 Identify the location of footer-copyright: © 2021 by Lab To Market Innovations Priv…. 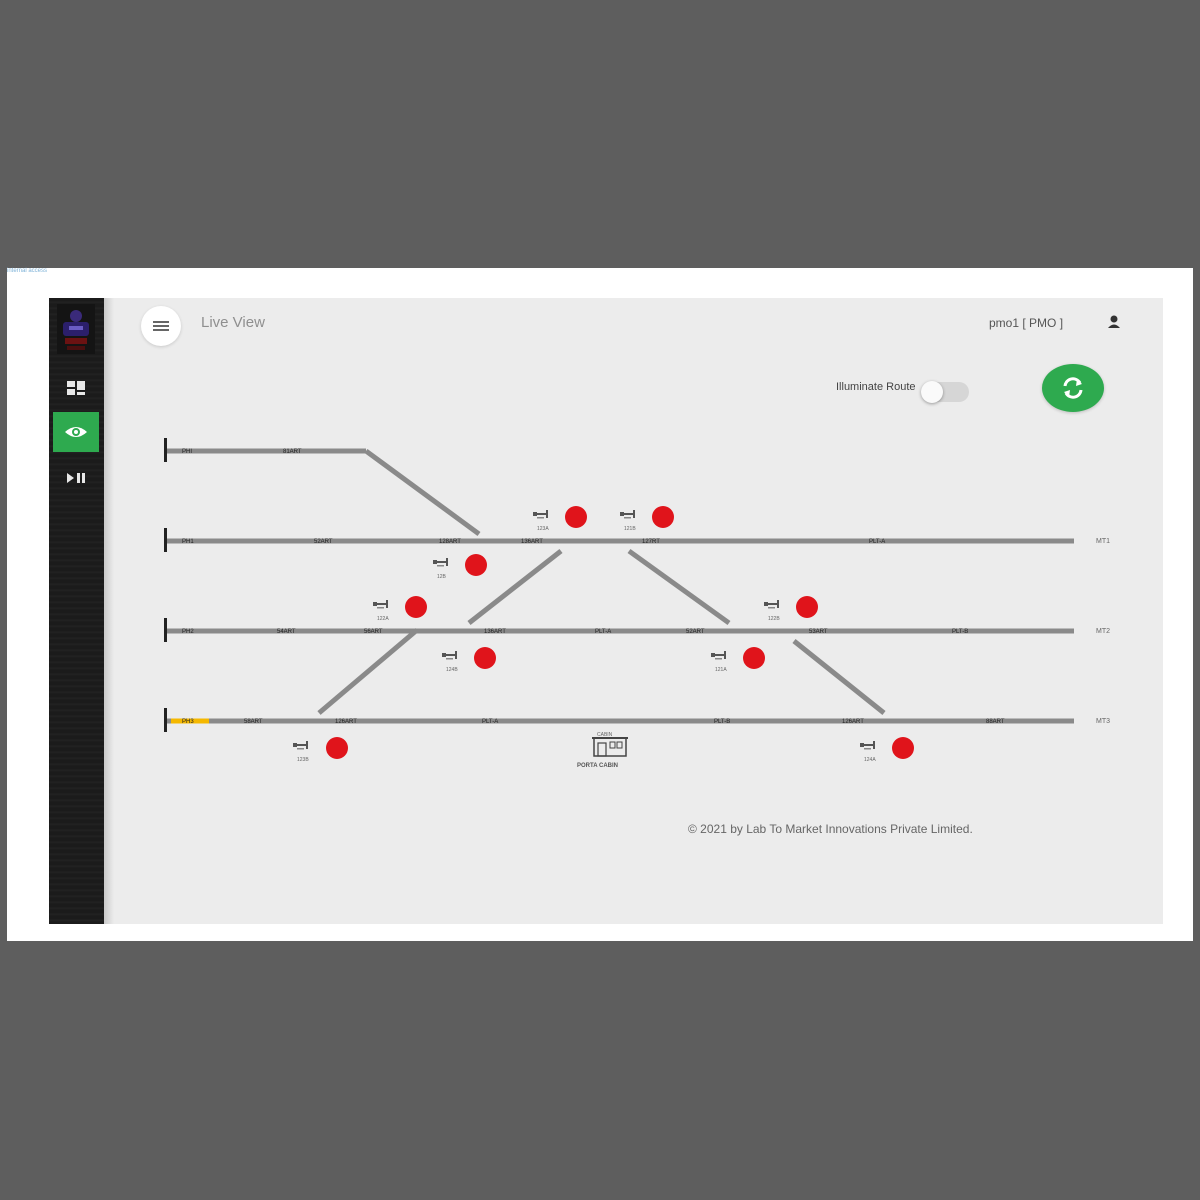
(830, 829).